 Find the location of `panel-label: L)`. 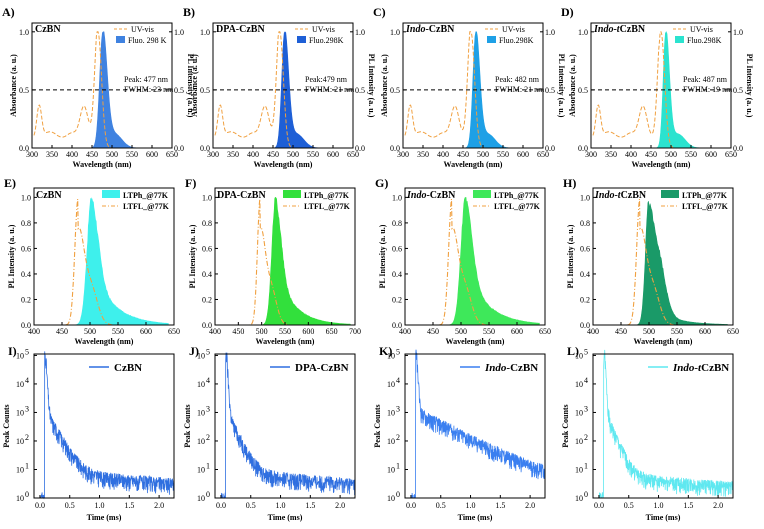

panel-label: L) is located at coordinates (573, 351).